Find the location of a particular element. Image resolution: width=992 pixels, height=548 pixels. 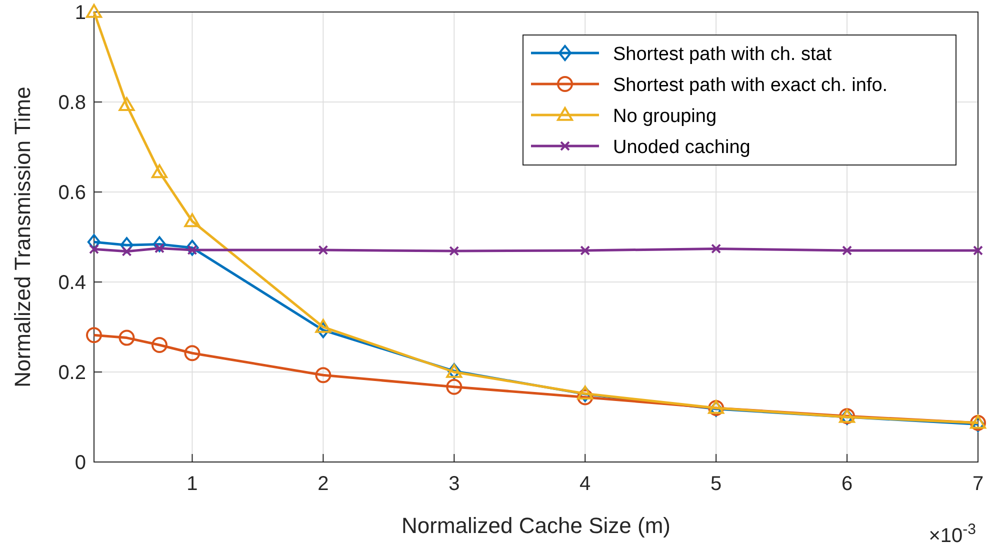

x-tick-label: 5 is located at coordinates (716, 484).